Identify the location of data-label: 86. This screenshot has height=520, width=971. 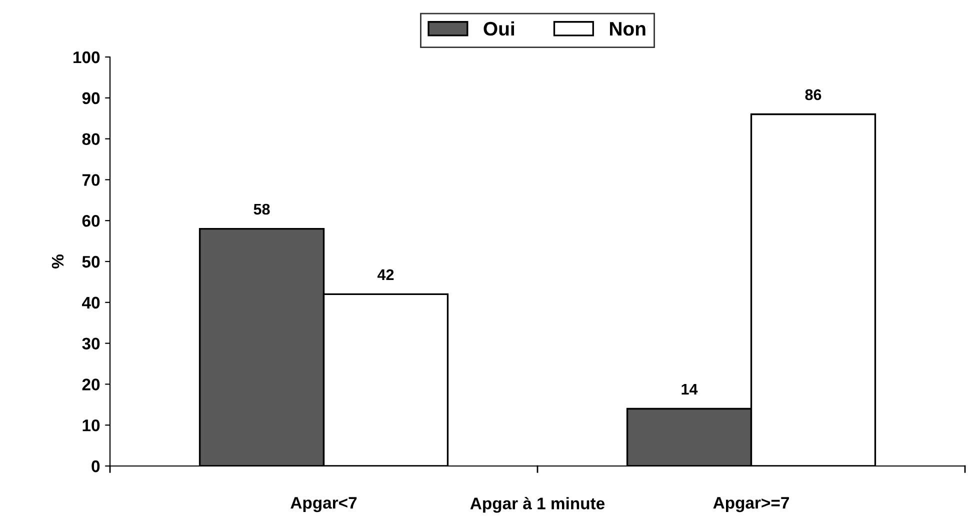
(813, 94).